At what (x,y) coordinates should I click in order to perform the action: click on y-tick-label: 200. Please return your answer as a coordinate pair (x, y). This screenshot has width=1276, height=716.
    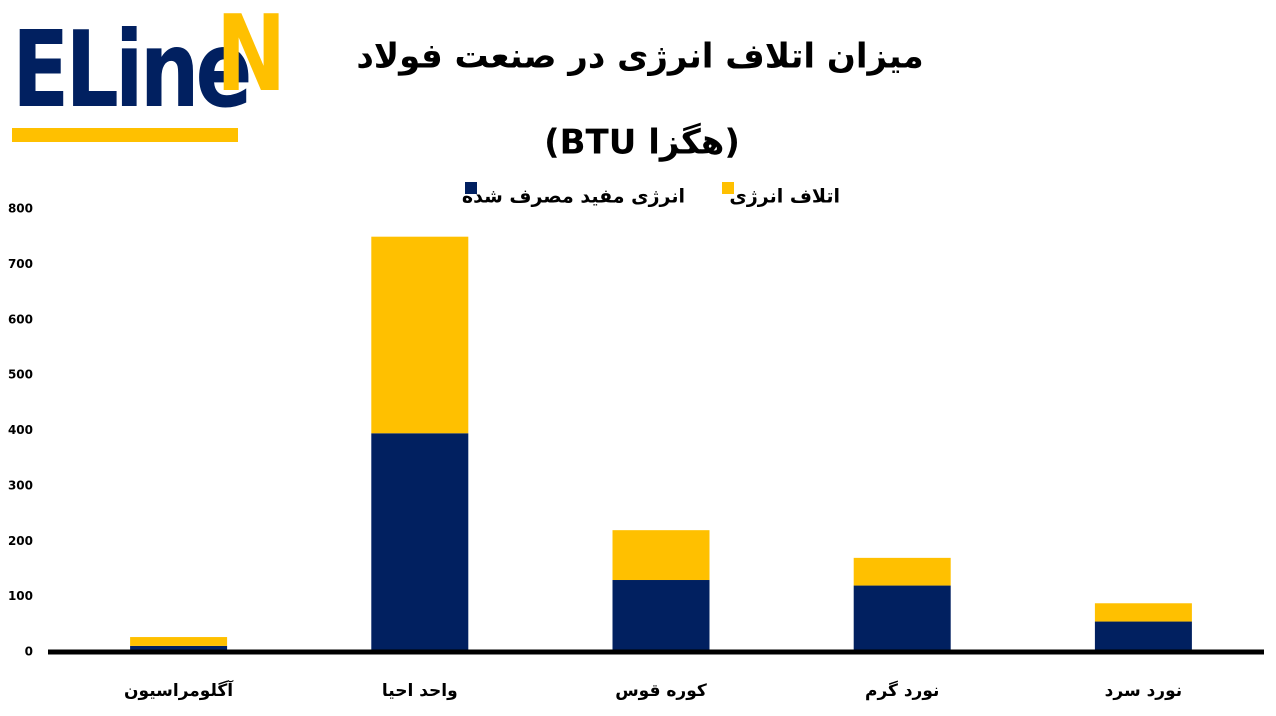
    Looking at the image, I should click on (20, 541).